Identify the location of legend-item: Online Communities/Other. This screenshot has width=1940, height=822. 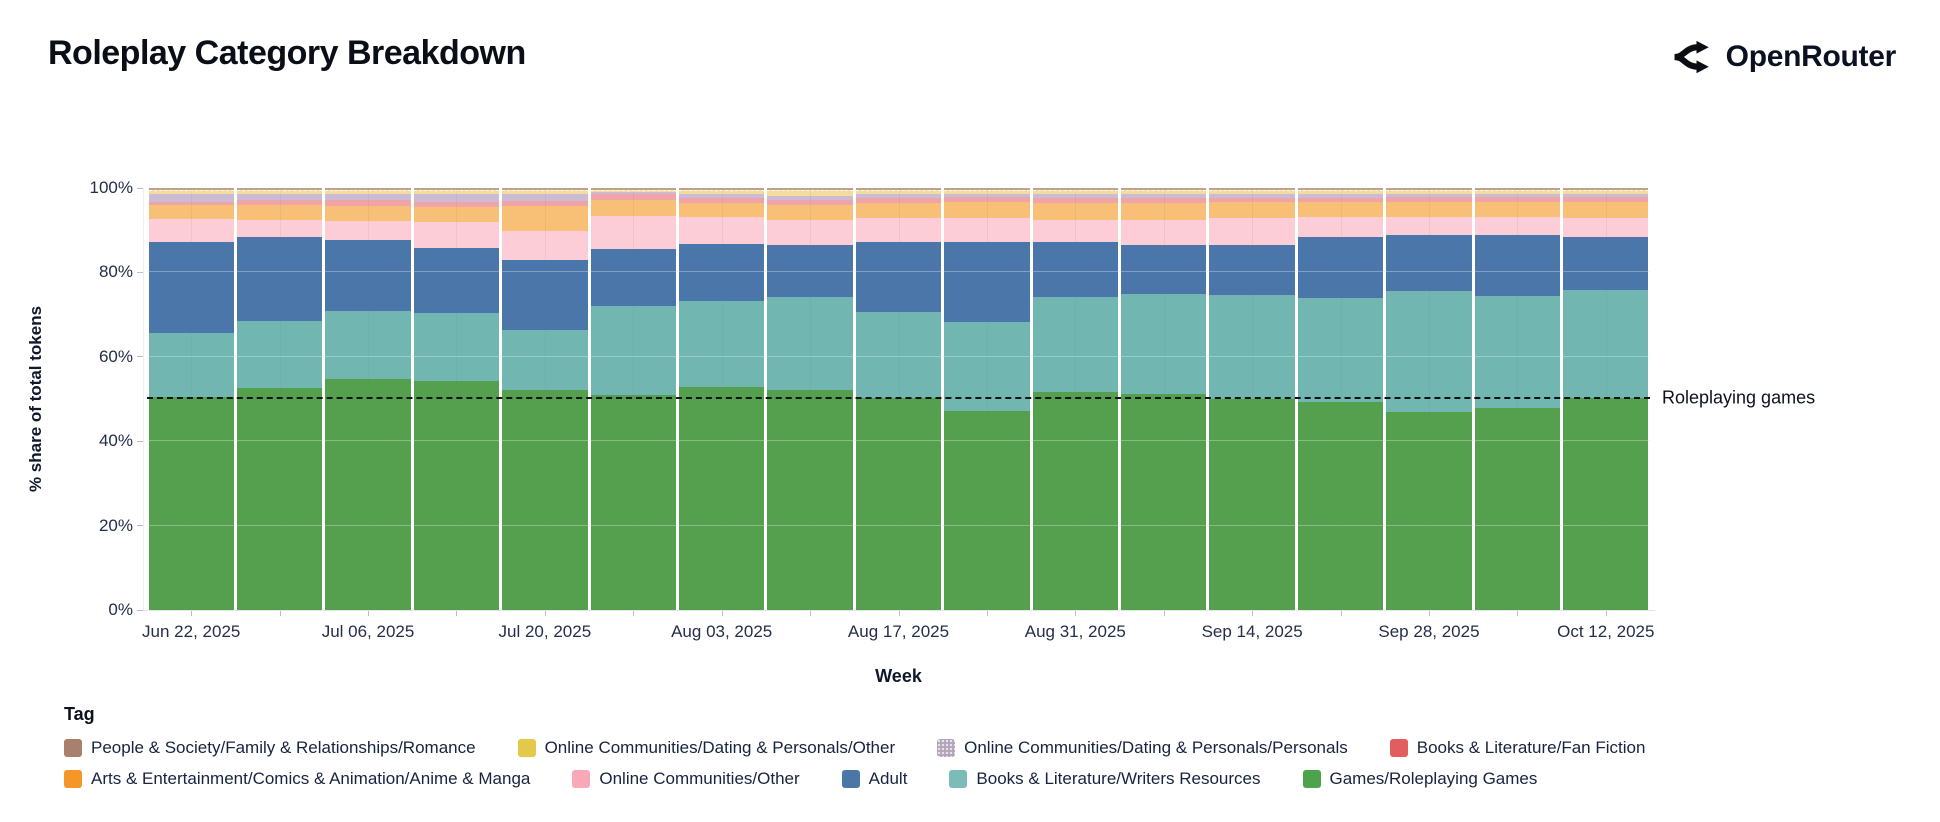
(686, 779).